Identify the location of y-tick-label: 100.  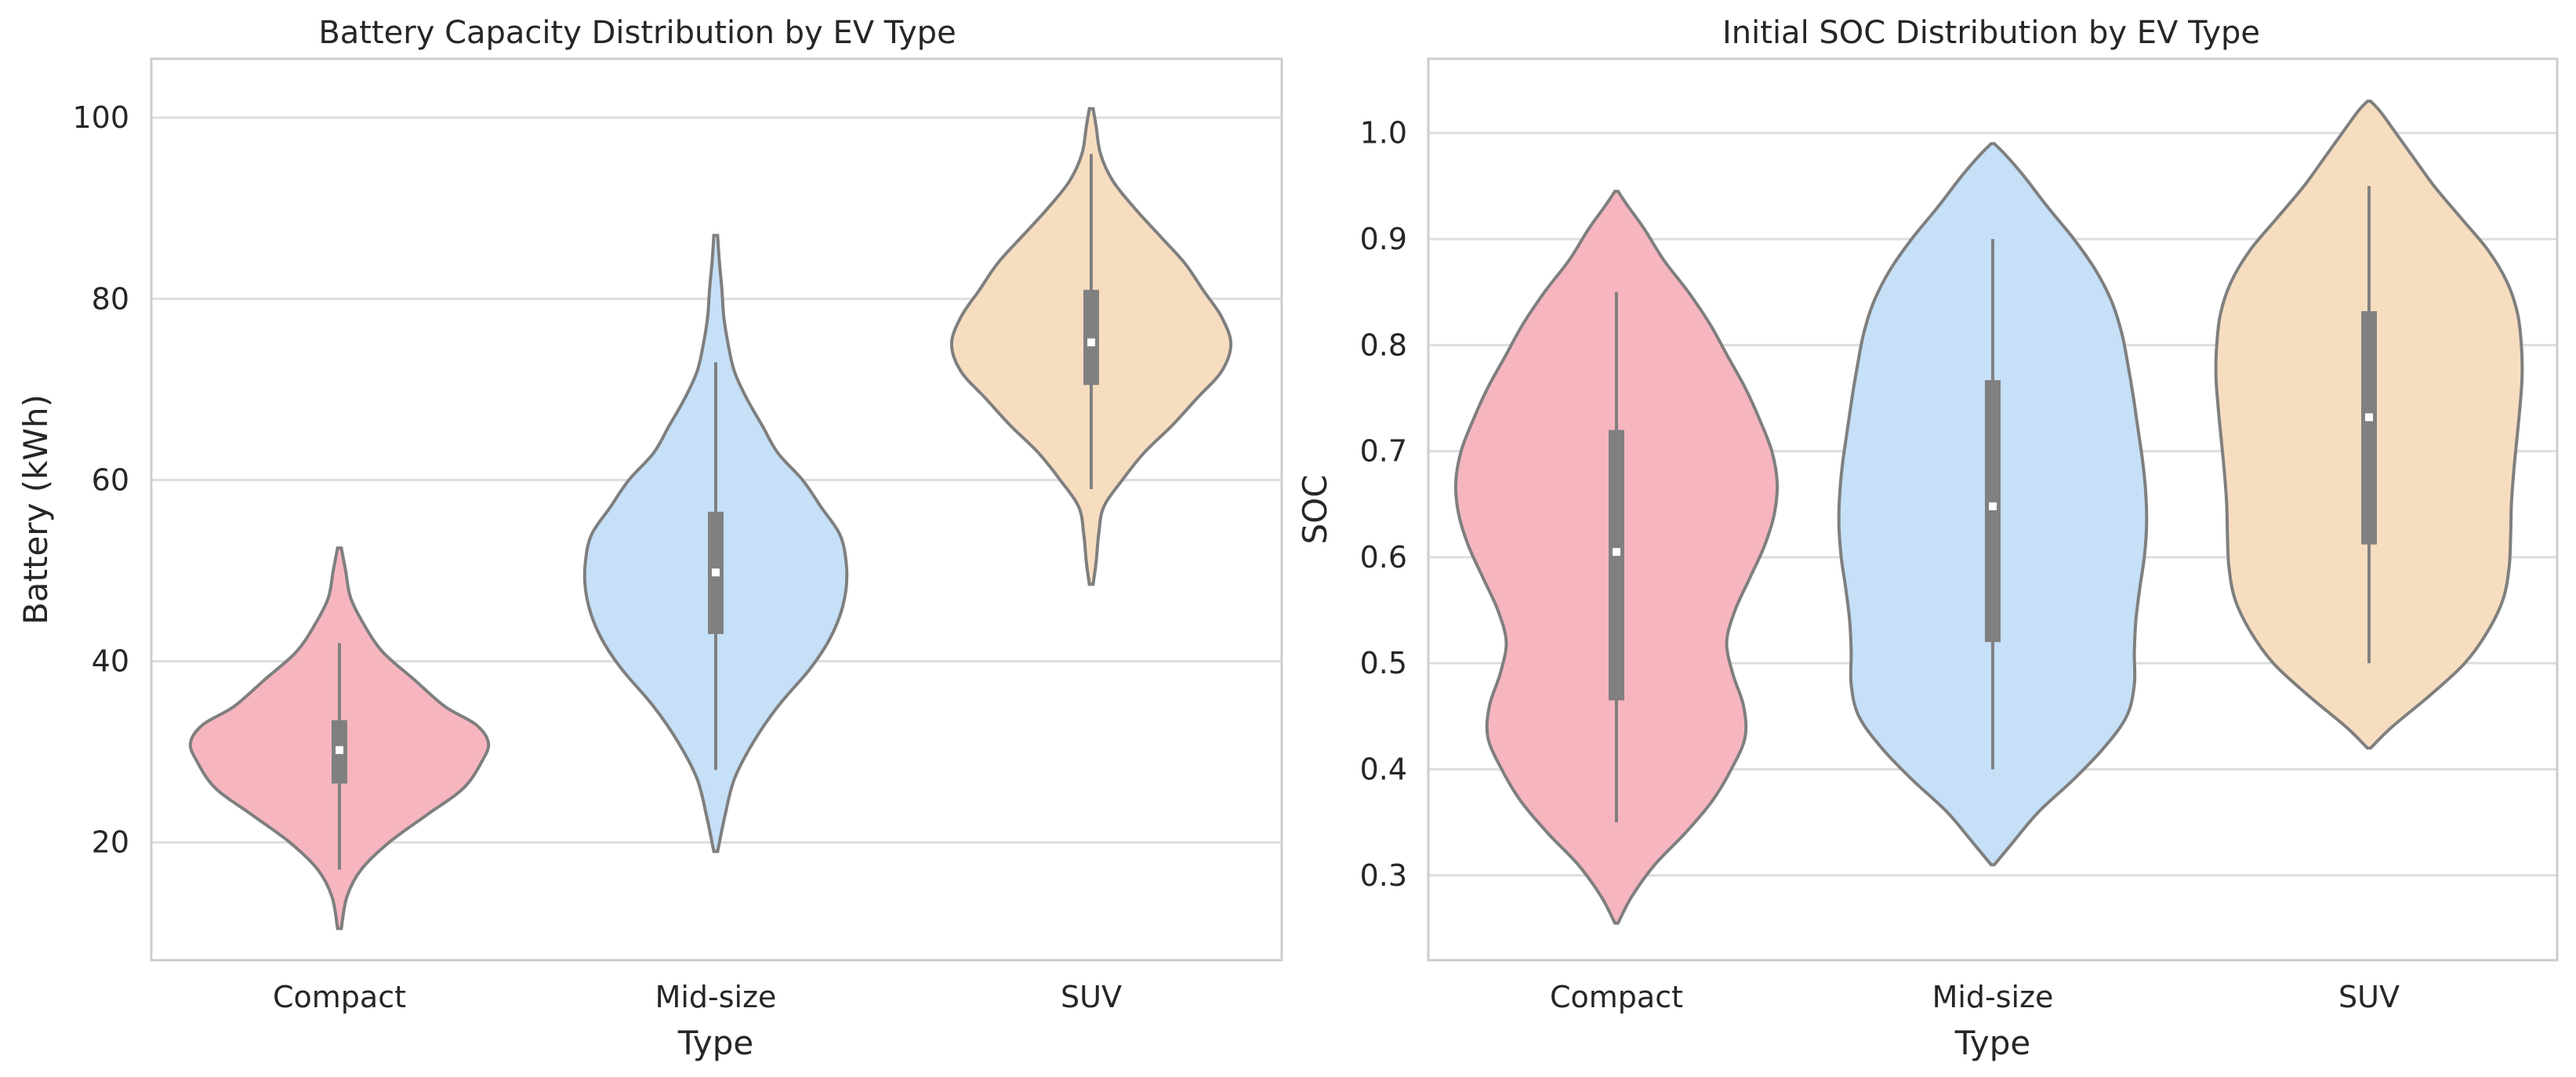
(101, 118).